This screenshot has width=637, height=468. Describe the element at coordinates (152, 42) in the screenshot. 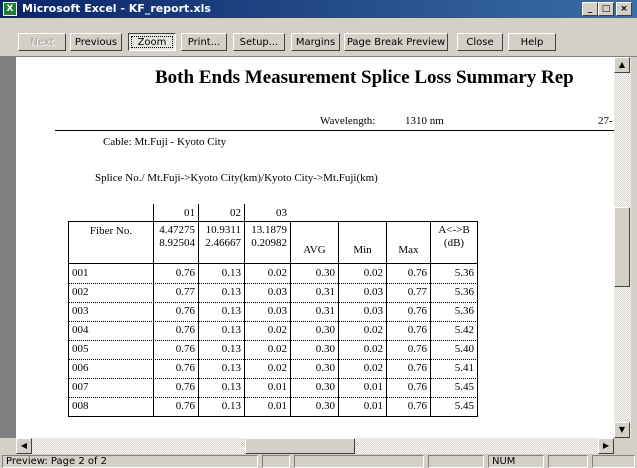

I see `toolbar-button: Zoom` at that location.